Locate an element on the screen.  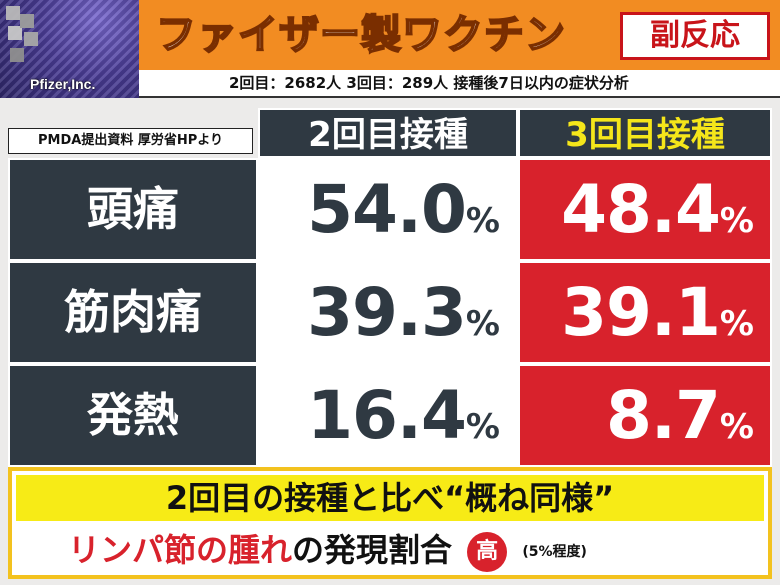
cell-headache-dose3: 48.4% is located at coordinates (645, 209).